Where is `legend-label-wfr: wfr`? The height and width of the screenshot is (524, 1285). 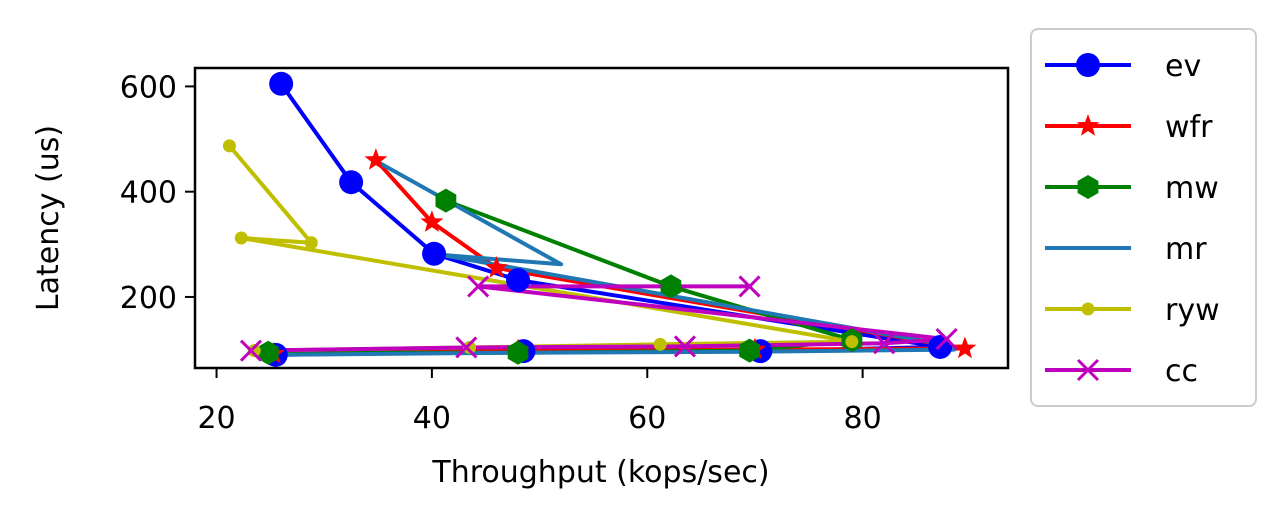 legend-label-wfr: wfr is located at coordinates (1189, 127).